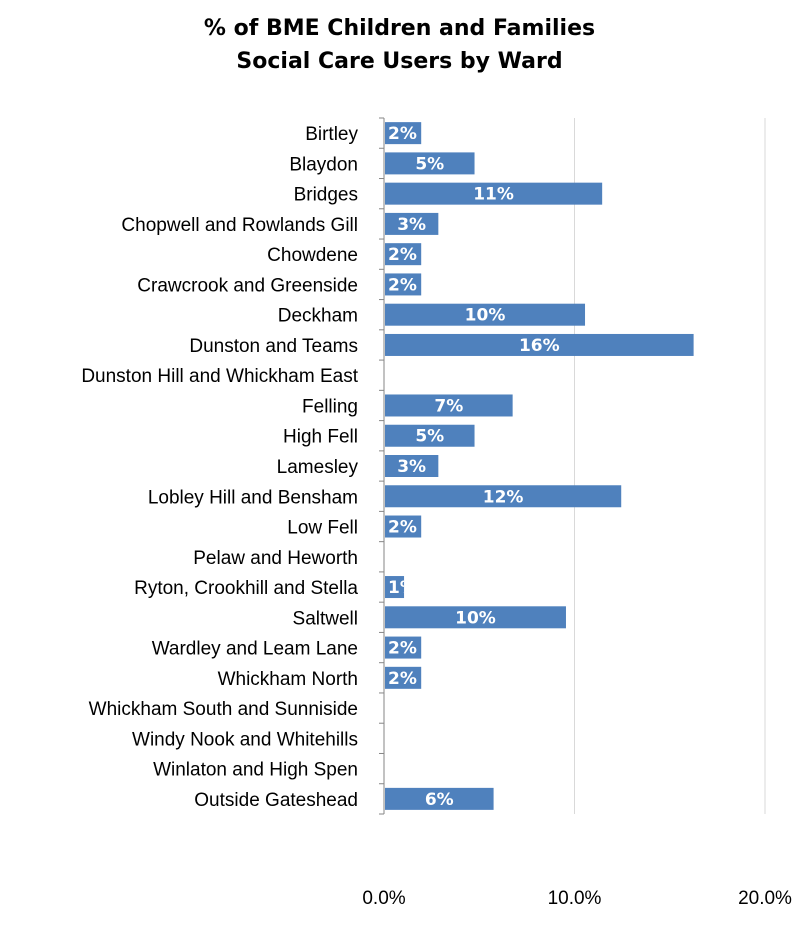  I want to click on x-tick-label: 0.0%, so click(383, 898).